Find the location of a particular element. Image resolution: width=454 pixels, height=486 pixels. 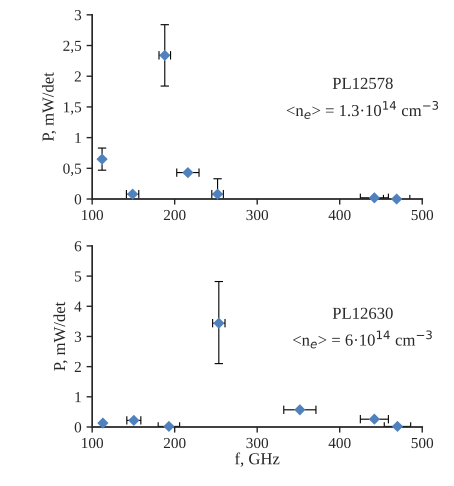

y-tick-label: 2,5 is located at coordinates (72, 47).